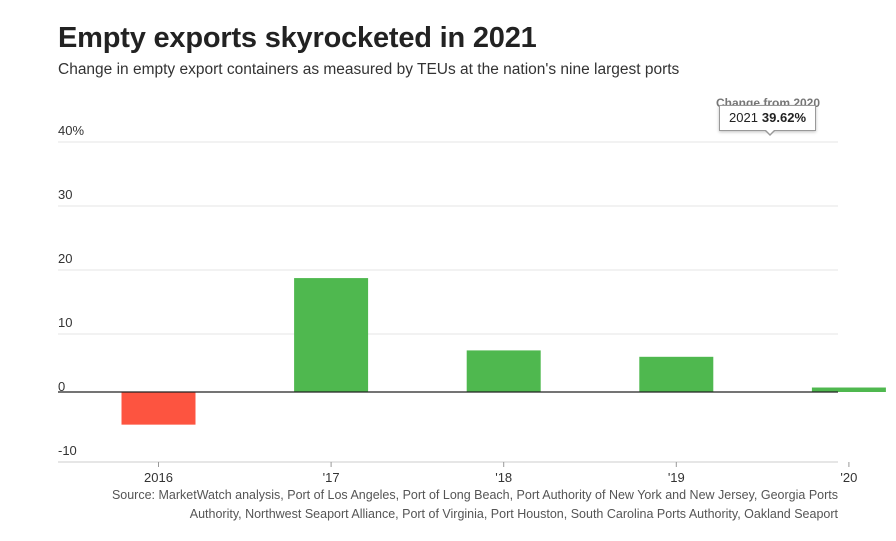  Describe the element at coordinates (65, 194) in the screenshot. I see `y-tick-label: 30` at that location.